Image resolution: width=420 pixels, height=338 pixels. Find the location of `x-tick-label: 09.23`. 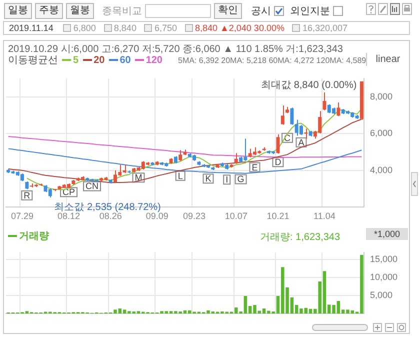

x-tick-label: 09.23 is located at coordinates (194, 216).